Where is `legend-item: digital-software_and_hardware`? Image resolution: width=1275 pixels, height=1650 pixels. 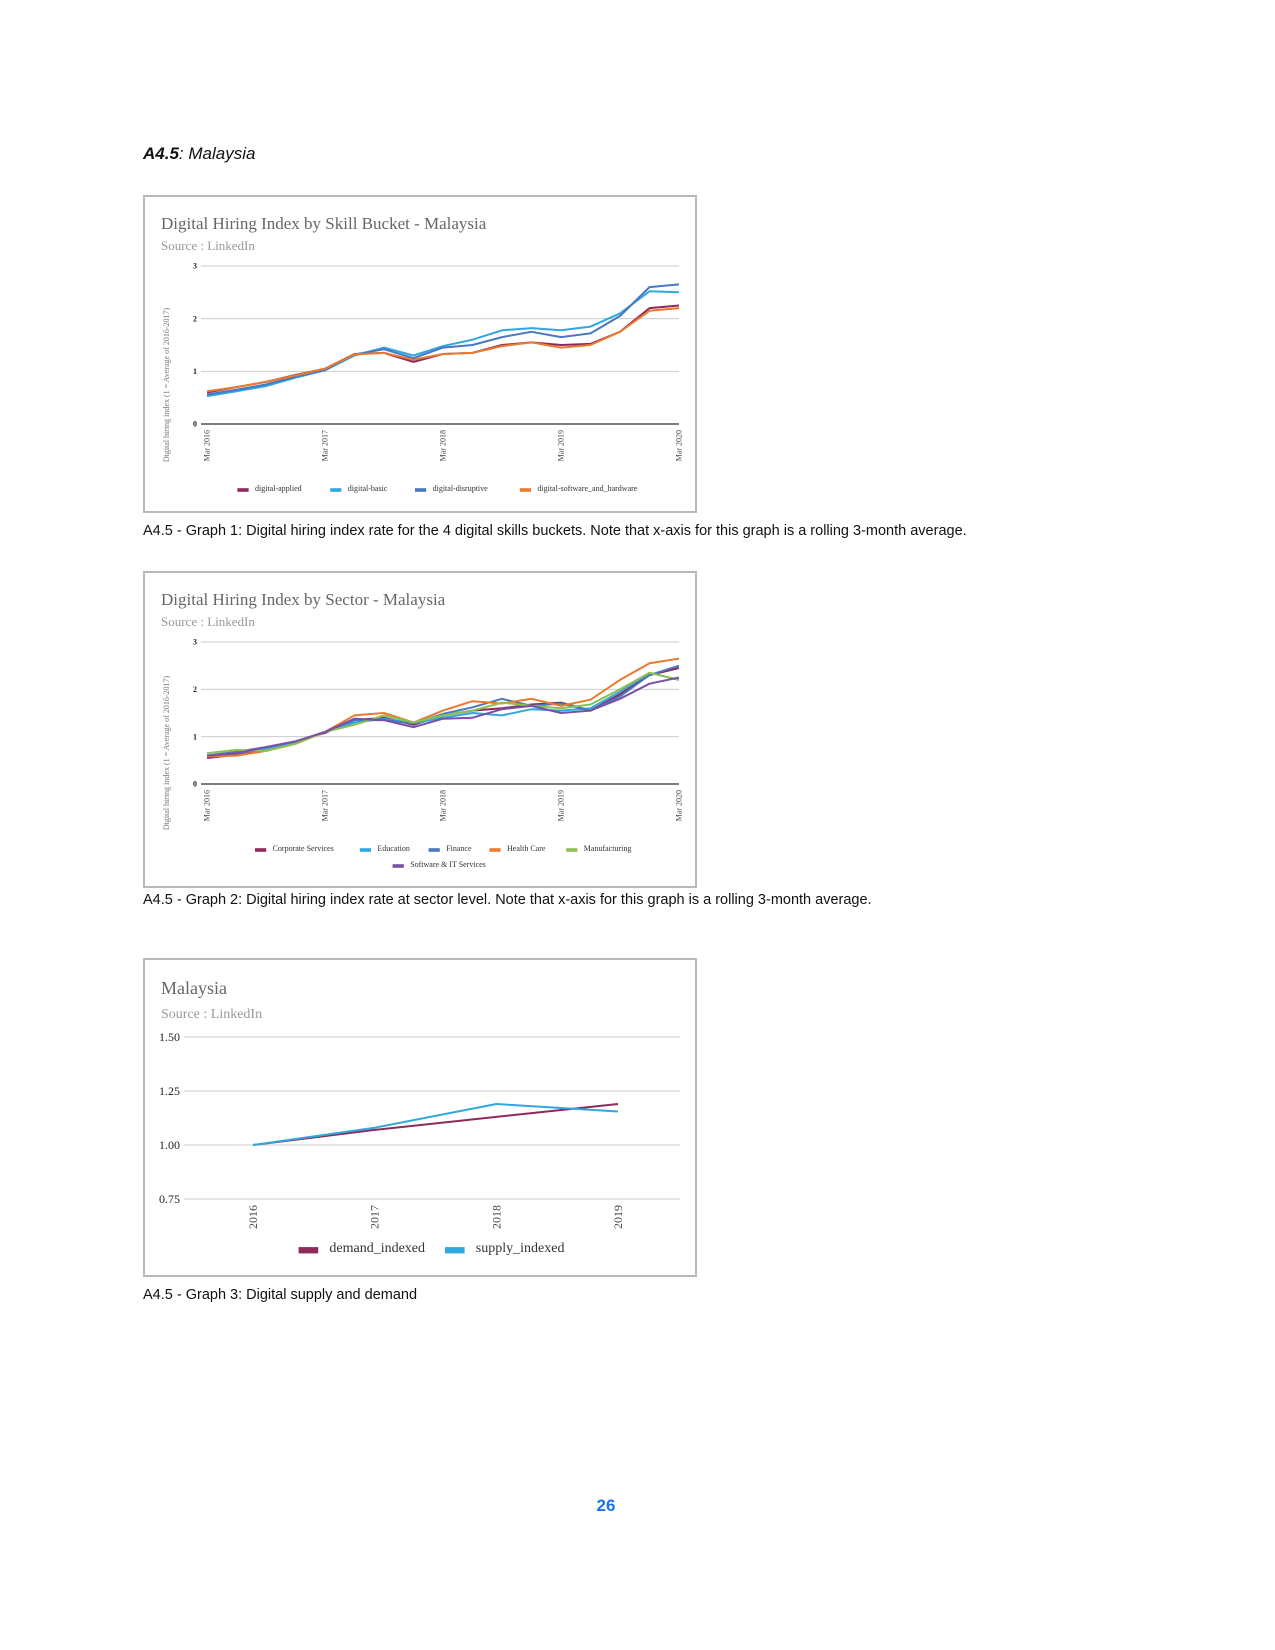 legend-item: digital-software_and_hardware is located at coordinates (578, 488).